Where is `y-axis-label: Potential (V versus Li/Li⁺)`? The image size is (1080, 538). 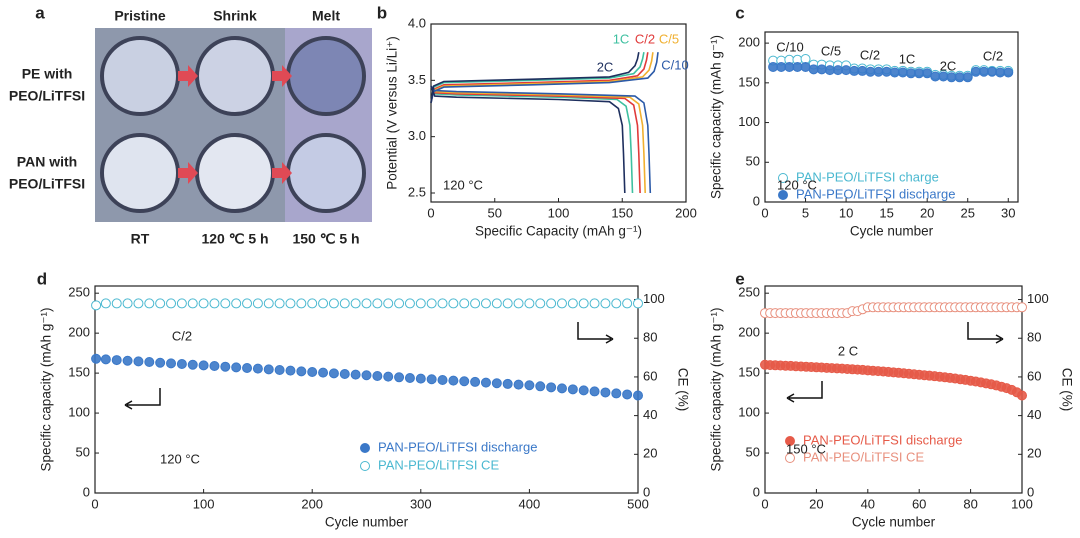 y-axis-label: Potential (V versus Li/Li⁺) is located at coordinates (392, 112).